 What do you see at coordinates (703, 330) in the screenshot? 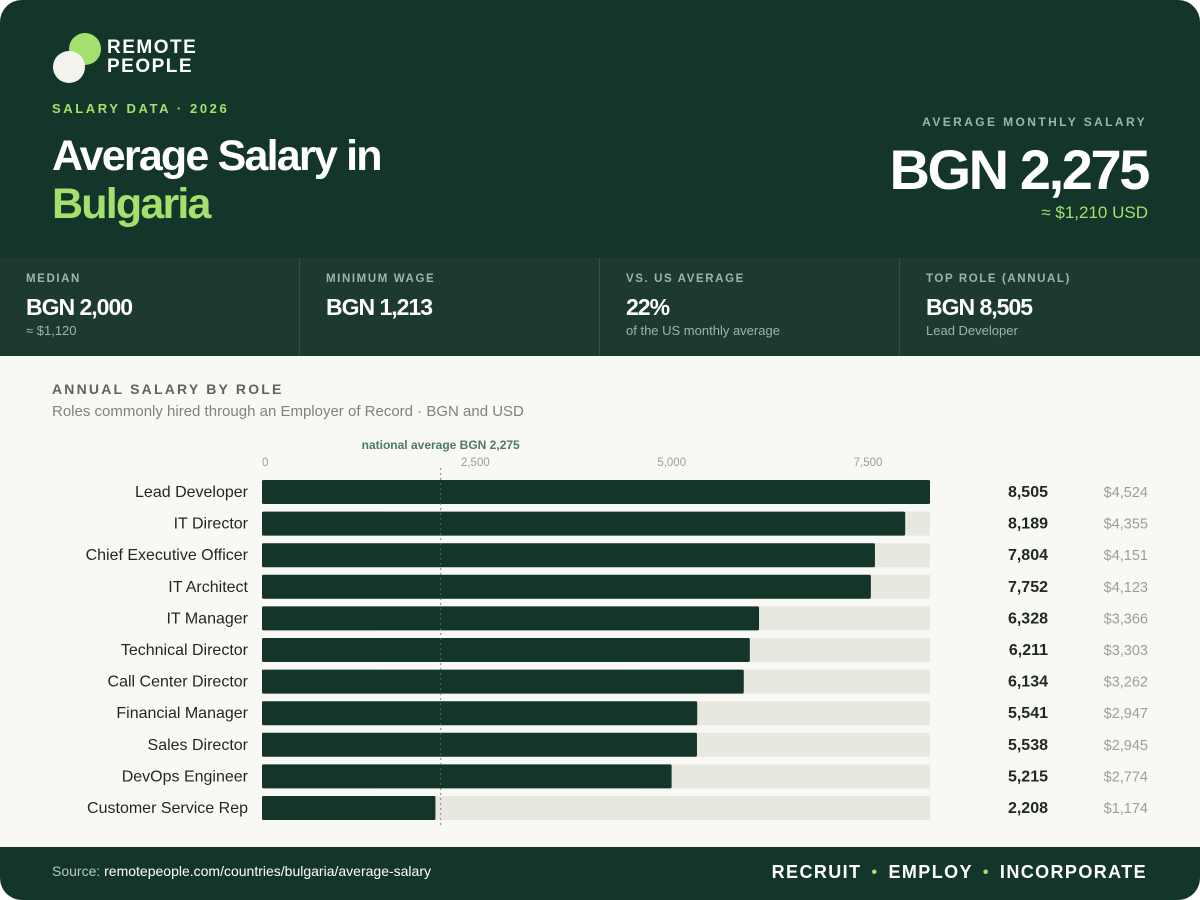
I see `stat-sub: of the US monthly average` at bounding box center [703, 330].